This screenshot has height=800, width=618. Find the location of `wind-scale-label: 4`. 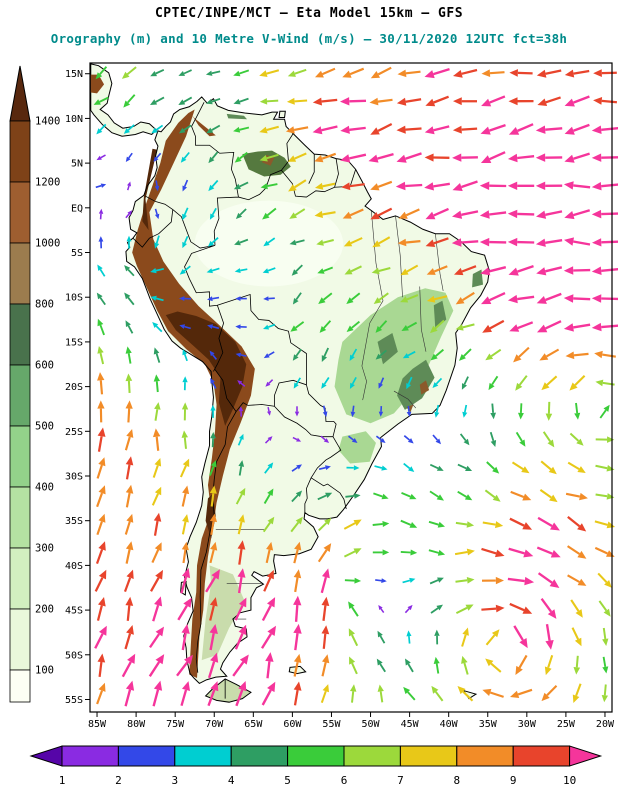

wind-scale-label: 4 is located at coordinates (231, 780).